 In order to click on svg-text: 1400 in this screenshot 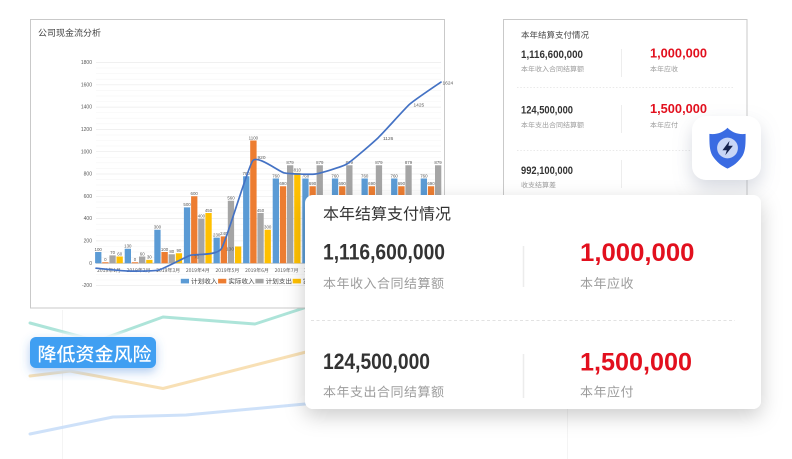, I will do `click(86, 108)`.